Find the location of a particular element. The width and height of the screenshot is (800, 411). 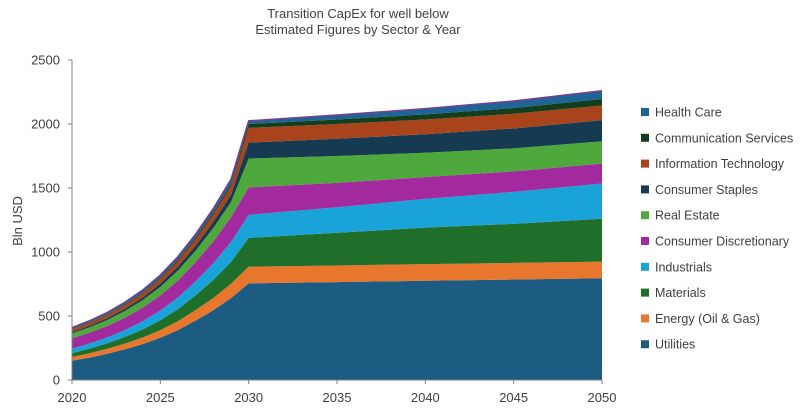

legend-item-consumer-discretionary: Consumer Discretionary is located at coordinates (715, 242).